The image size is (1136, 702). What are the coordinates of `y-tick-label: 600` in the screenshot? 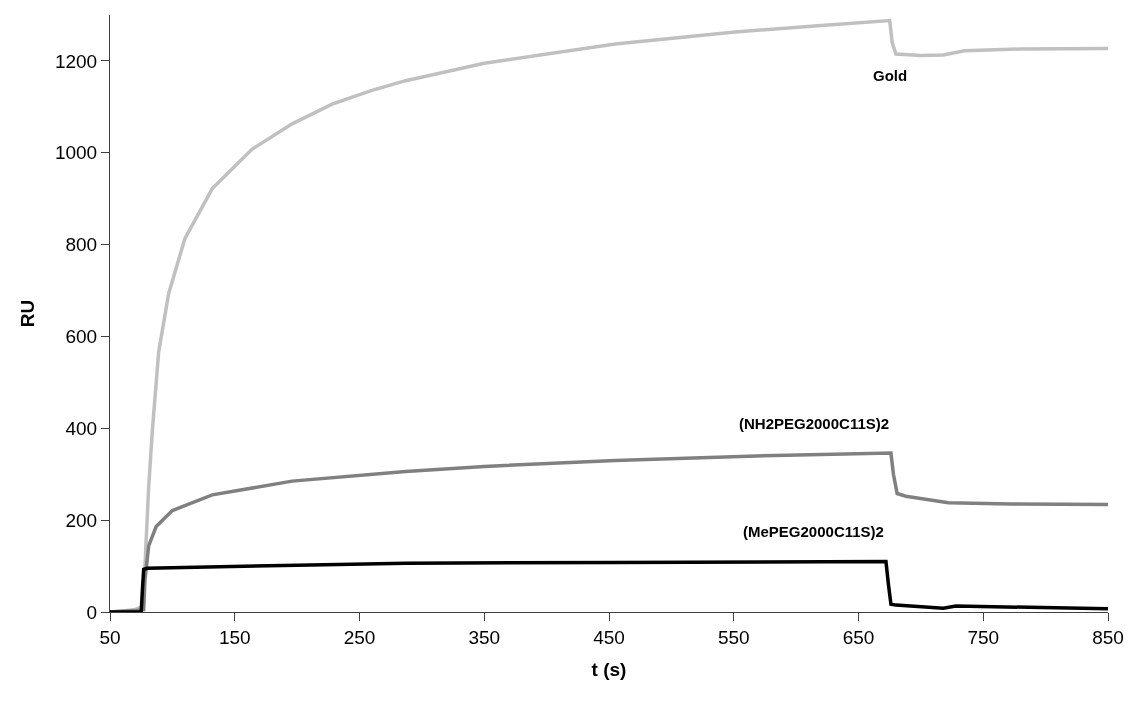 It's located at (81, 337).